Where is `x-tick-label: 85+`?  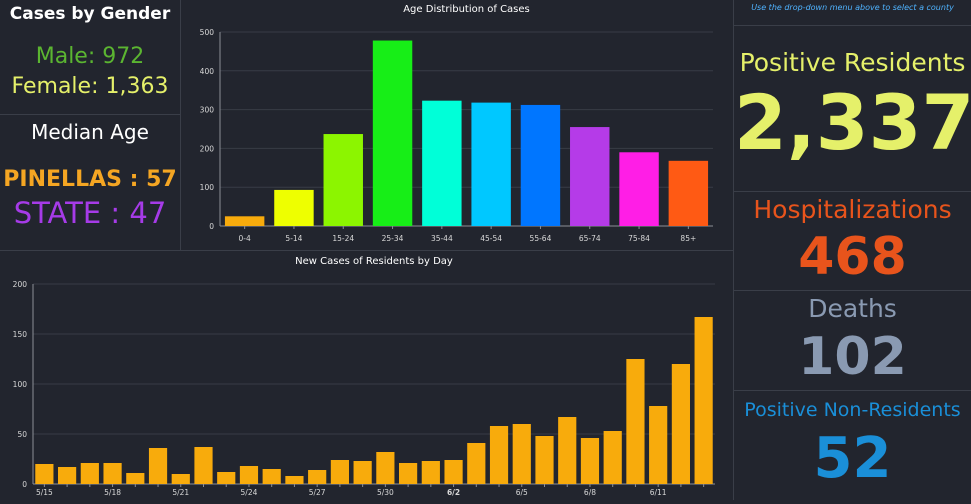 x-tick-label: 85+ is located at coordinates (688, 238).